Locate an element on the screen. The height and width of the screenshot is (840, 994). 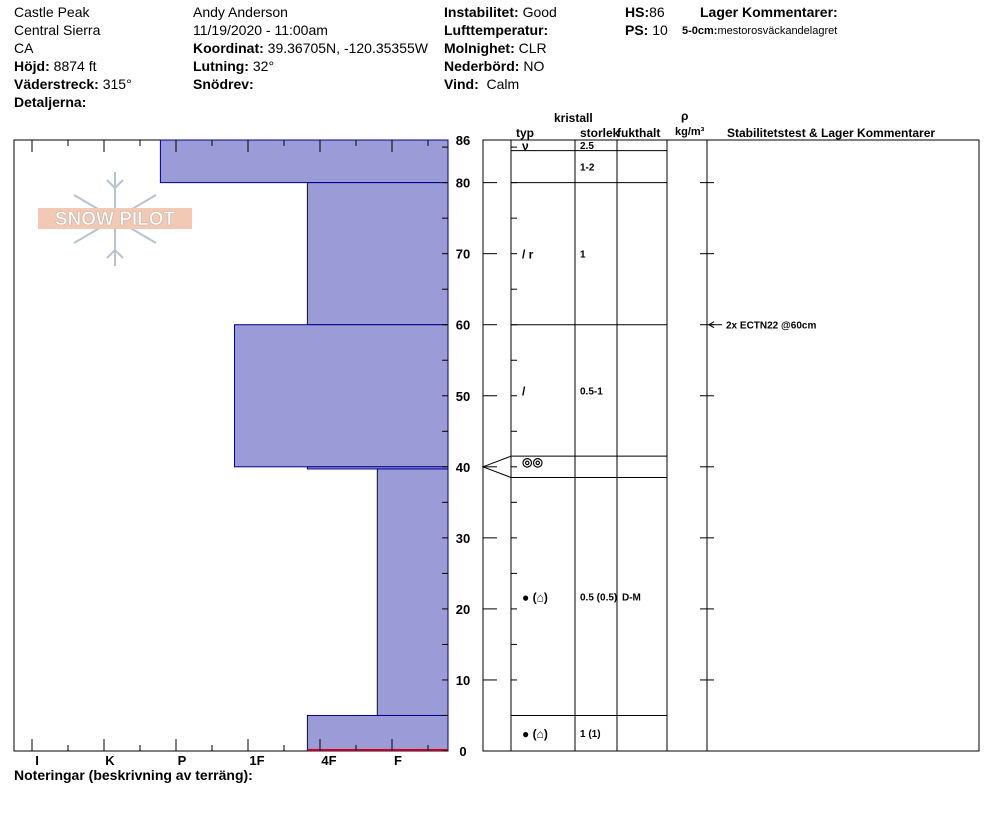
type-header: typ is located at coordinates (525, 133).